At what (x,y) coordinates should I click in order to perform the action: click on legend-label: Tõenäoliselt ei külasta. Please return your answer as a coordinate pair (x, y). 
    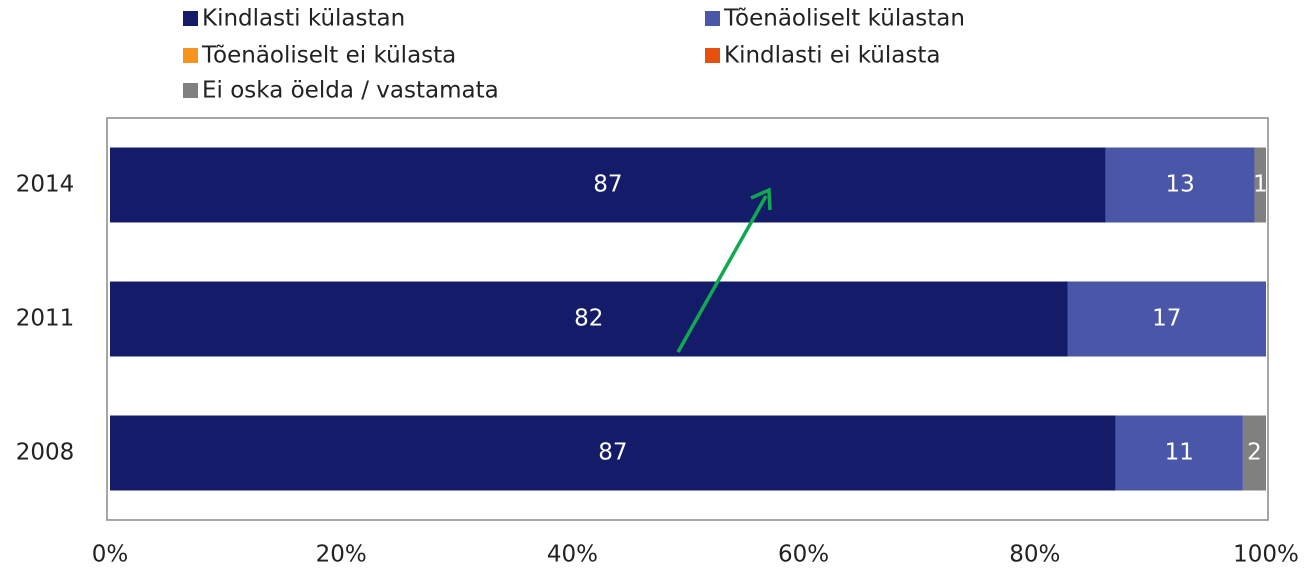
    Looking at the image, I should click on (328, 56).